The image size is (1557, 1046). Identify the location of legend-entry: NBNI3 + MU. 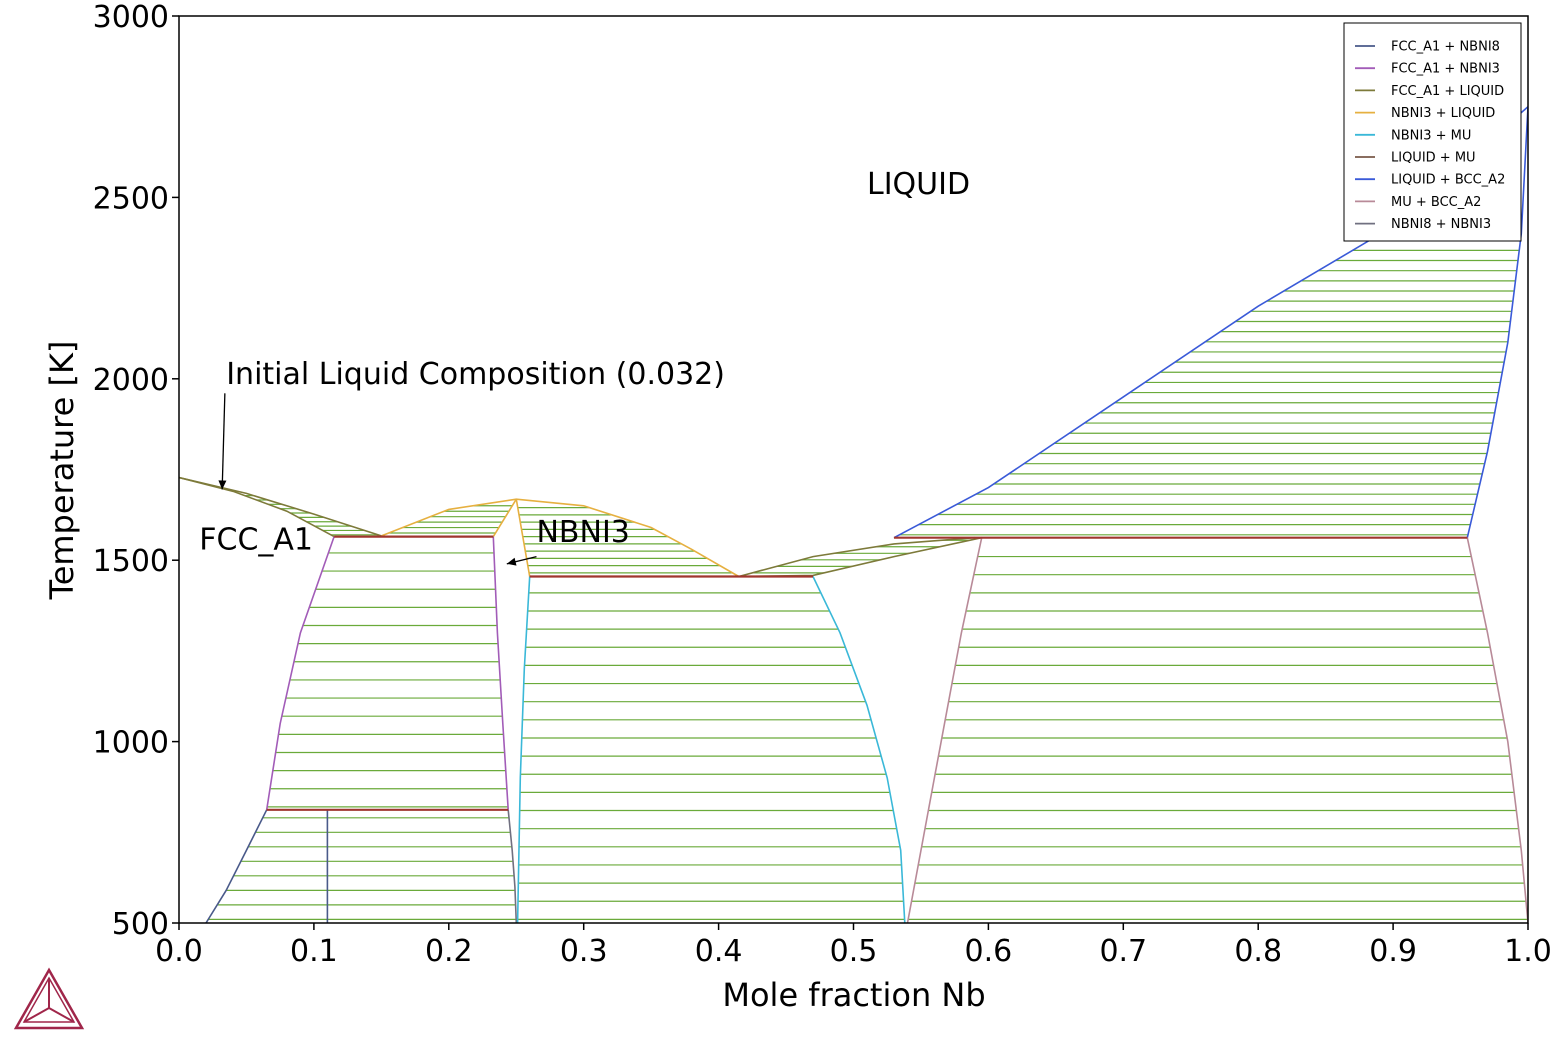
(1431, 135).